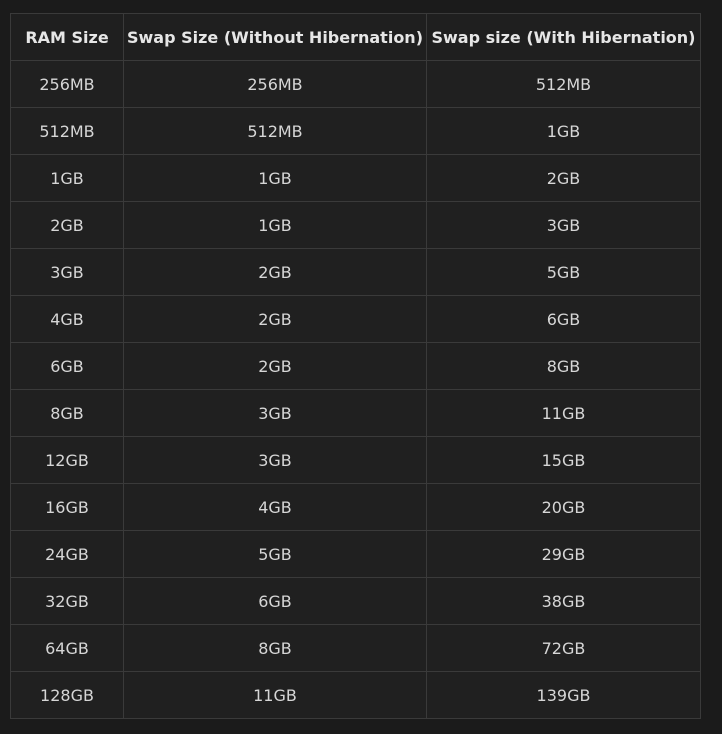 This screenshot has width=722, height=734. What do you see at coordinates (67, 460) in the screenshot?
I see `cell-ram-size: 12GB` at bounding box center [67, 460].